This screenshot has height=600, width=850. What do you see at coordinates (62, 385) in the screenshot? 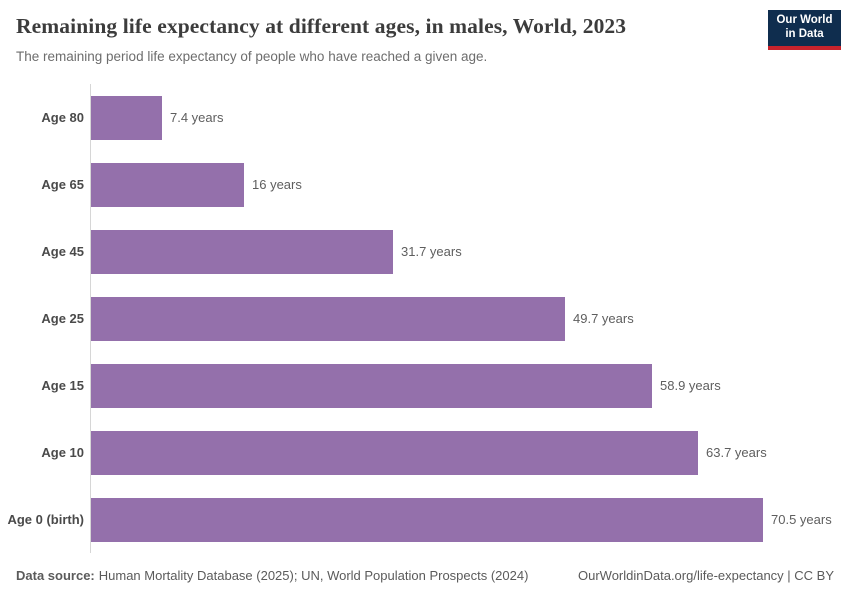
I see `category-label: Age 15` at bounding box center [62, 385].